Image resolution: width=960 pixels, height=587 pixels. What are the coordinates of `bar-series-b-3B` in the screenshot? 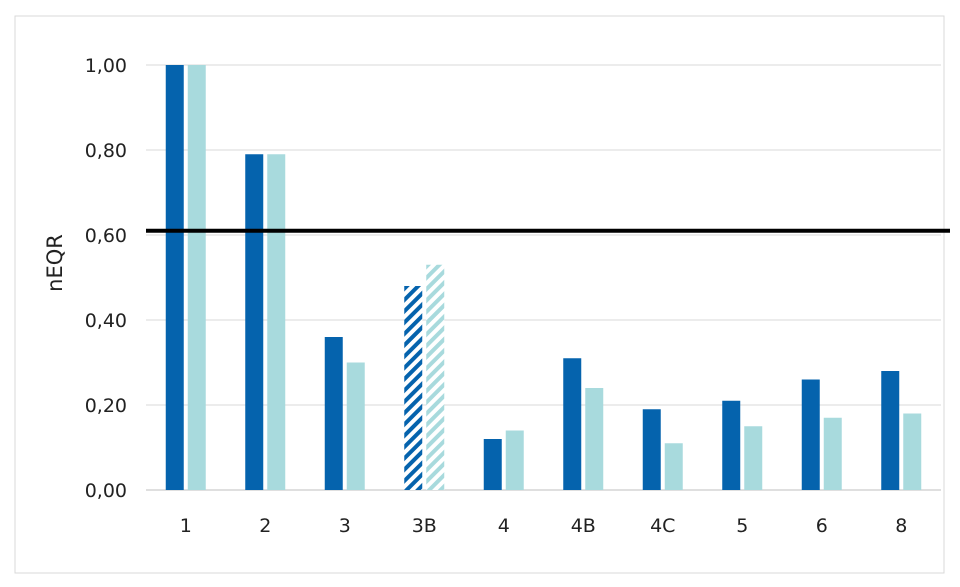 It's located at (435, 377).